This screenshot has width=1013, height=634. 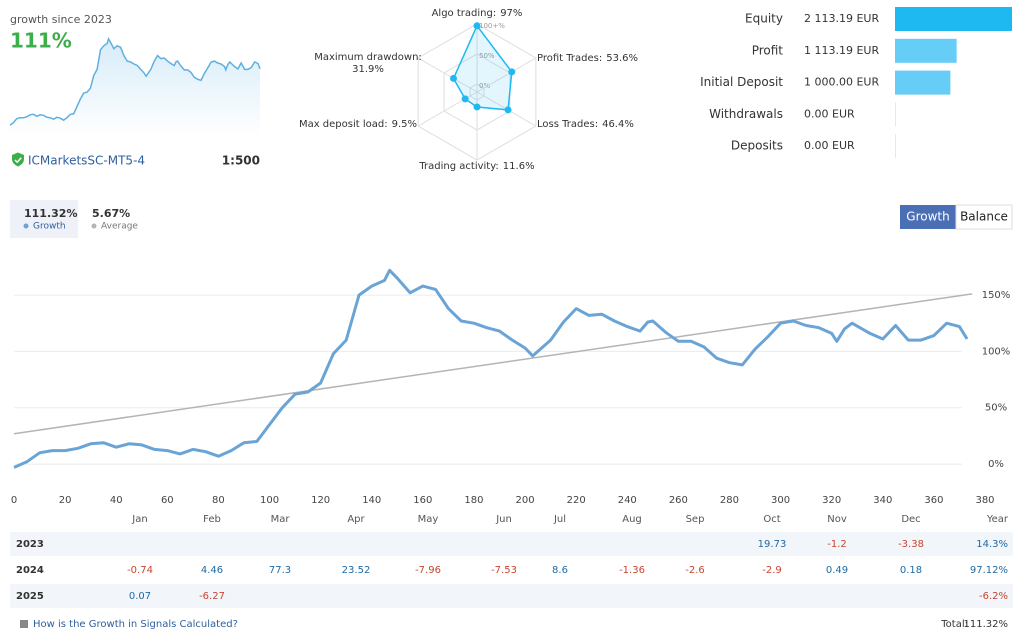 I want to click on y-tick-label: 100%, so click(x=996, y=351).